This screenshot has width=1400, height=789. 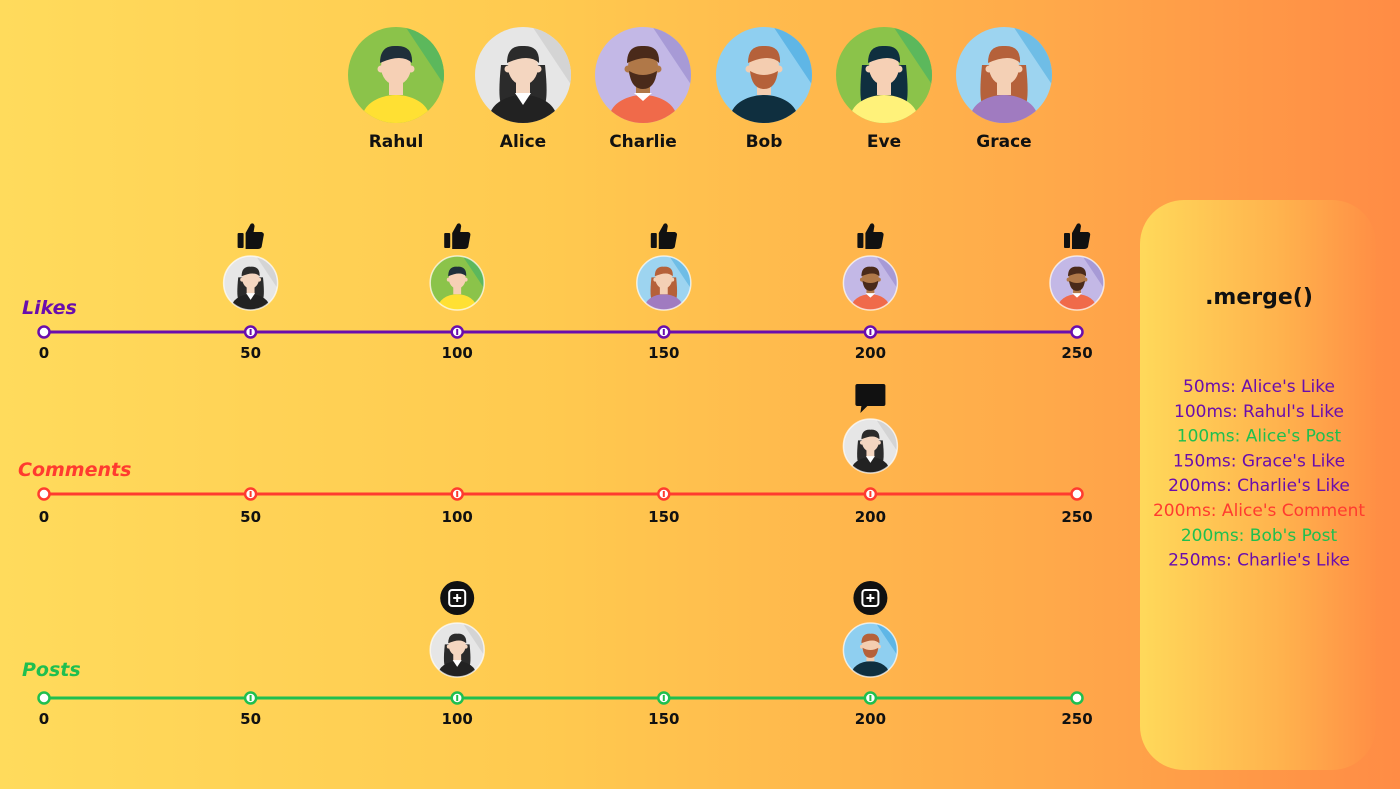 I want to click on user-card-charlie: Charlie, so click(x=643, y=89).